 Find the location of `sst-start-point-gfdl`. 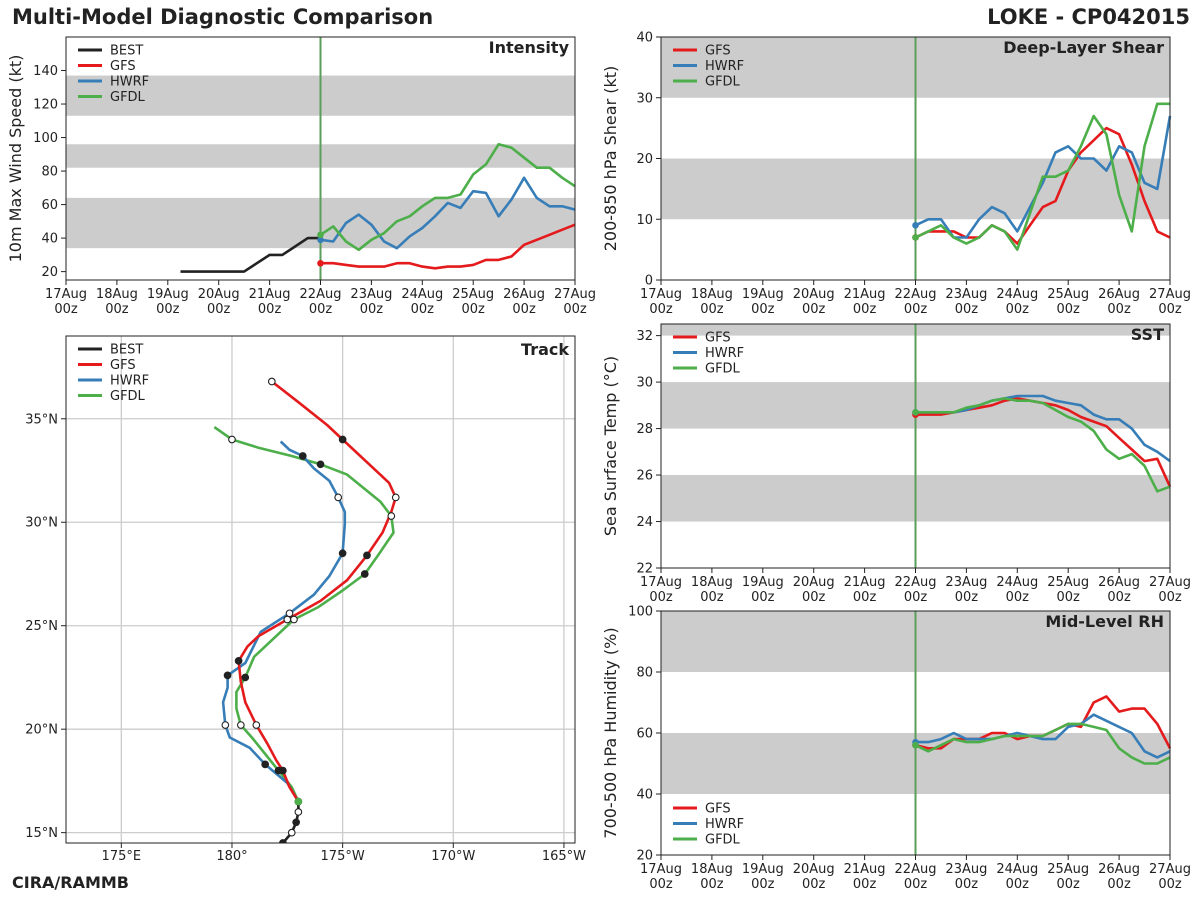

sst-start-point-gfdl is located at coordinates (915, 412).